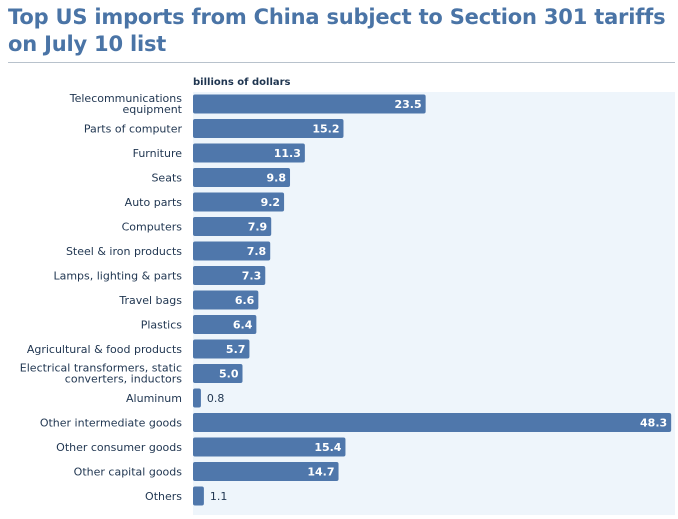 This screenshot has height=519, width=678. Describe the element at coordinates (243, 325) in the screenshot. I see `bar-value-label: 6.4` at that location.